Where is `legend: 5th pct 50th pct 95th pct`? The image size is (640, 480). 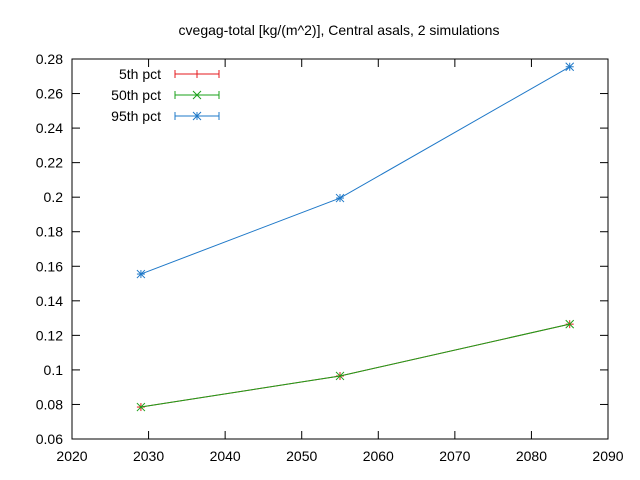 legend: 5th pct 50th pct 95th pct is located at coordinates (165, 95).